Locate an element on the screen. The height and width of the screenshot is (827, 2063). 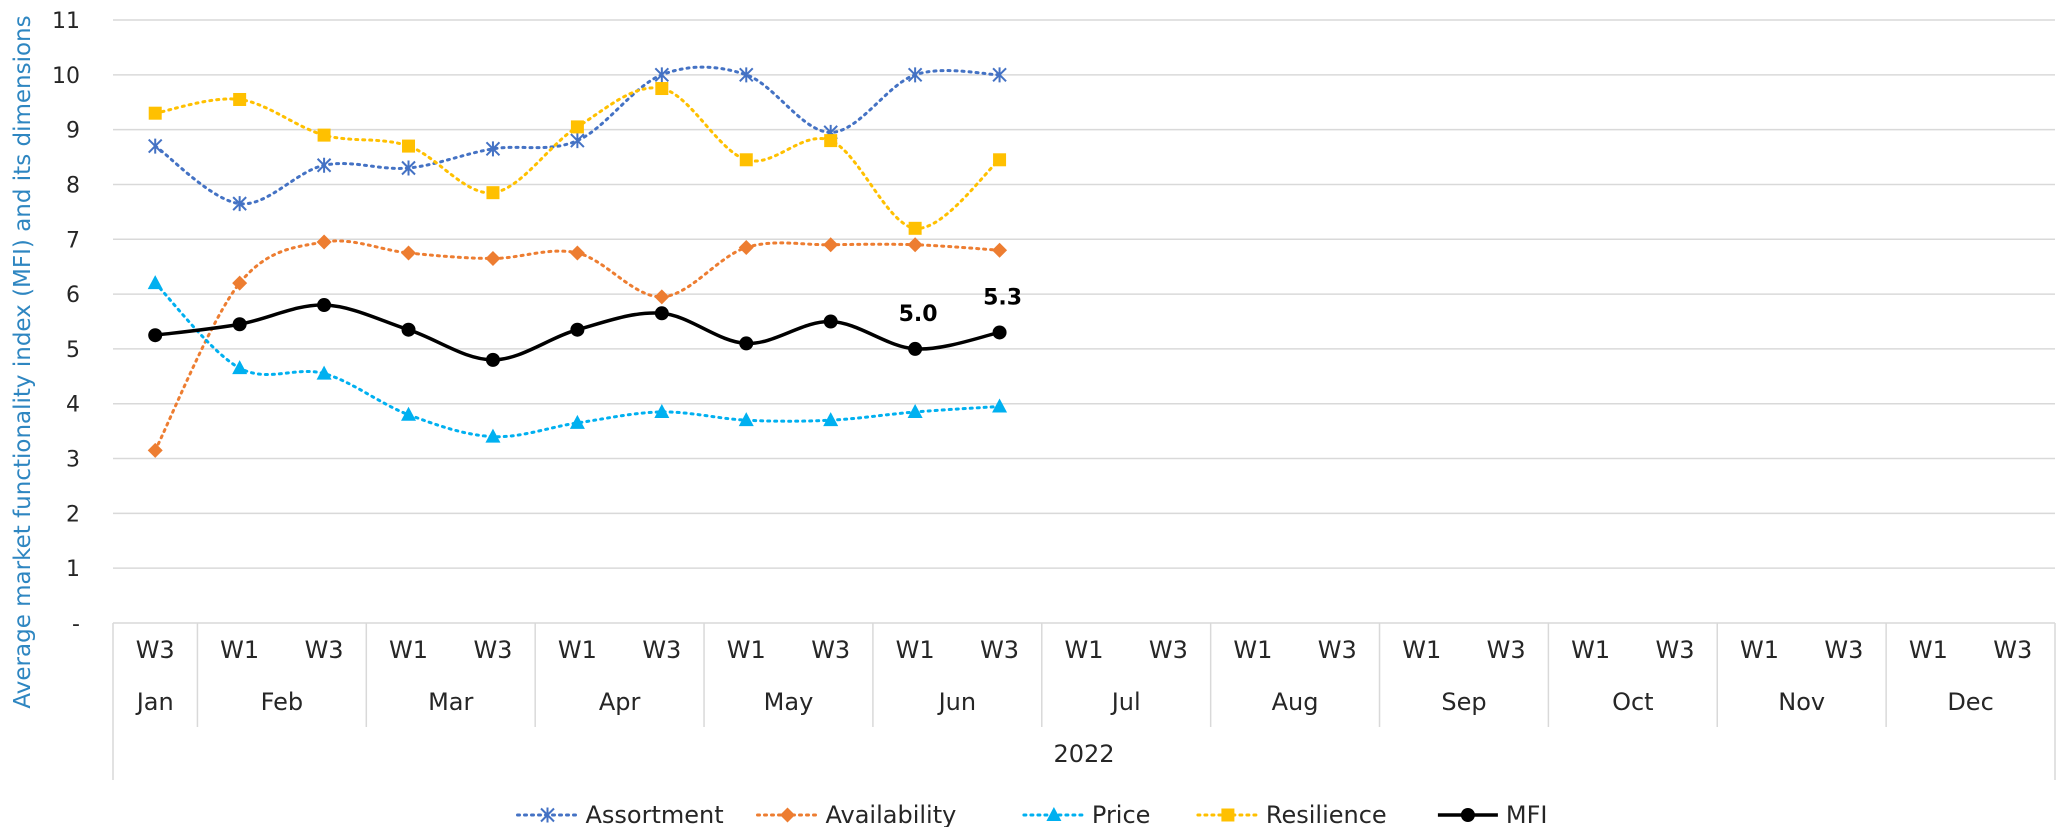
month-tick-label: Aug is located at coordinates (1295, 702).